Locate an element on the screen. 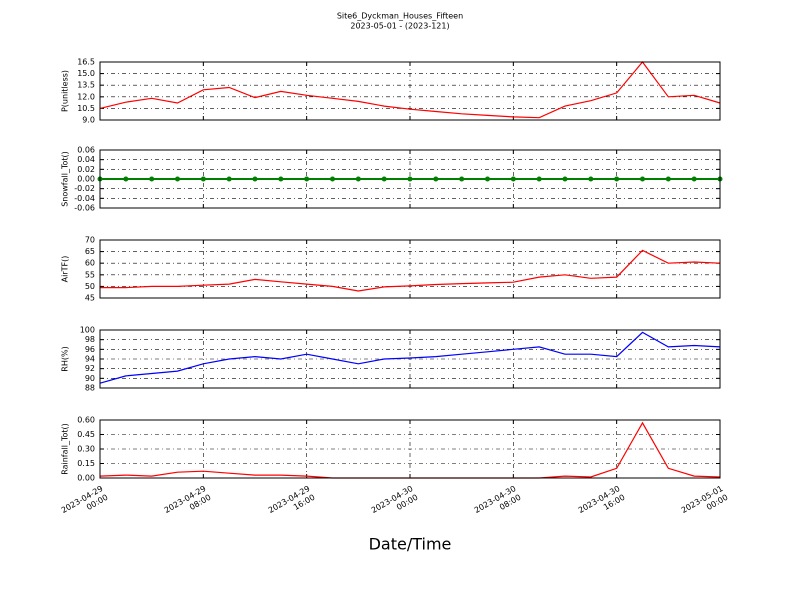  y-tick-label: 90 is located at coordinates (90, 378).